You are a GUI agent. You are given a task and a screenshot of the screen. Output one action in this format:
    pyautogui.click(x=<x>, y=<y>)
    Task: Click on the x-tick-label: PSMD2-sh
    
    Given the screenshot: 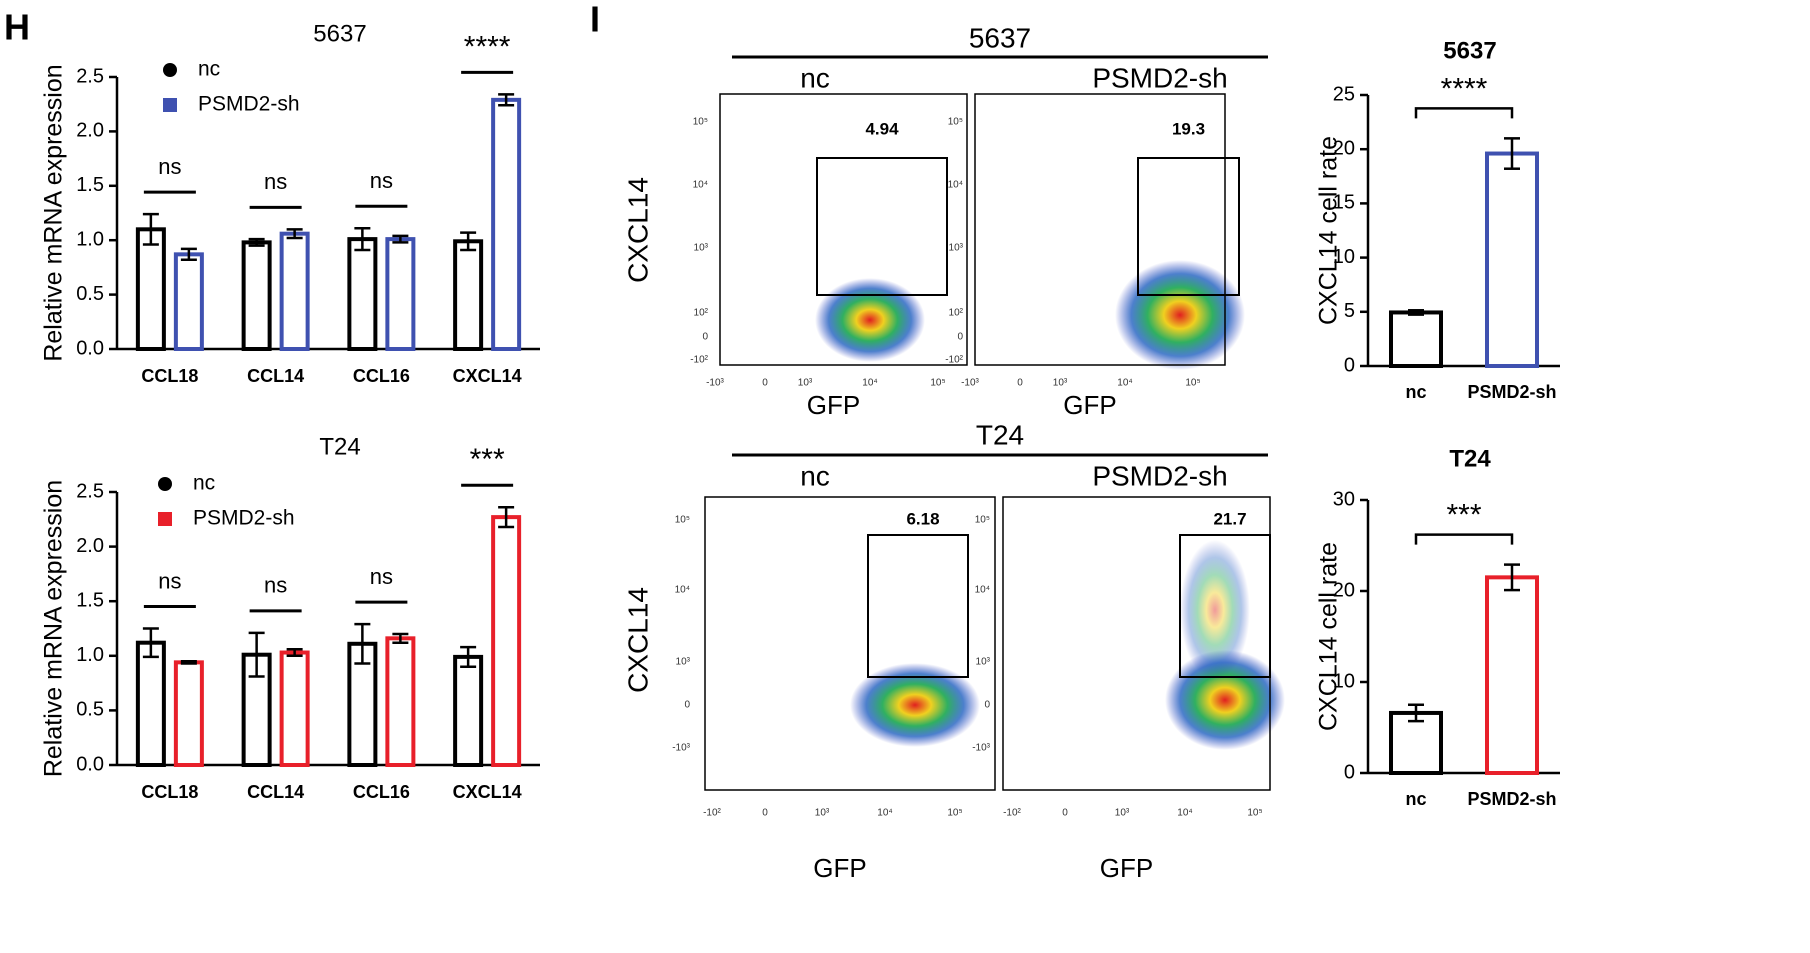 What is the action you would take?
    pyautogui.click(x=1511, y=392)
    